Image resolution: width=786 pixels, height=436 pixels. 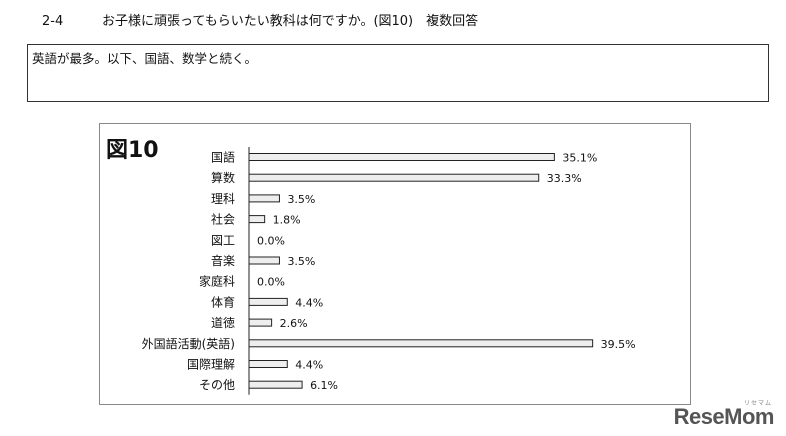 What do you see at coordinates (223, 240) in the screenshot?
I see `category-label: 図工` at bounding box center [223, 240].